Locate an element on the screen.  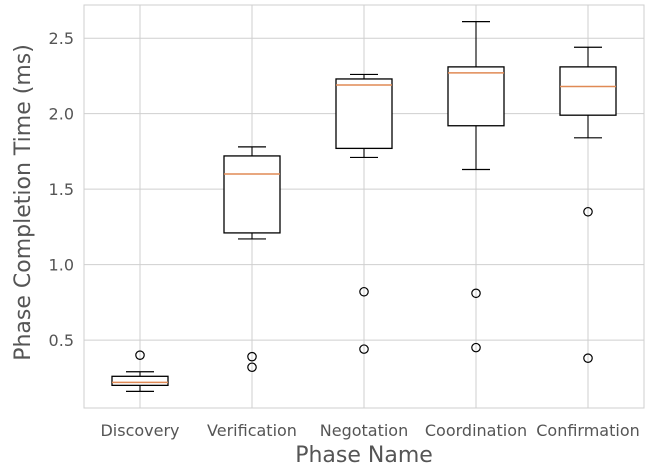
x-tick-label: Confirmation is located at coordinates (588, 430).